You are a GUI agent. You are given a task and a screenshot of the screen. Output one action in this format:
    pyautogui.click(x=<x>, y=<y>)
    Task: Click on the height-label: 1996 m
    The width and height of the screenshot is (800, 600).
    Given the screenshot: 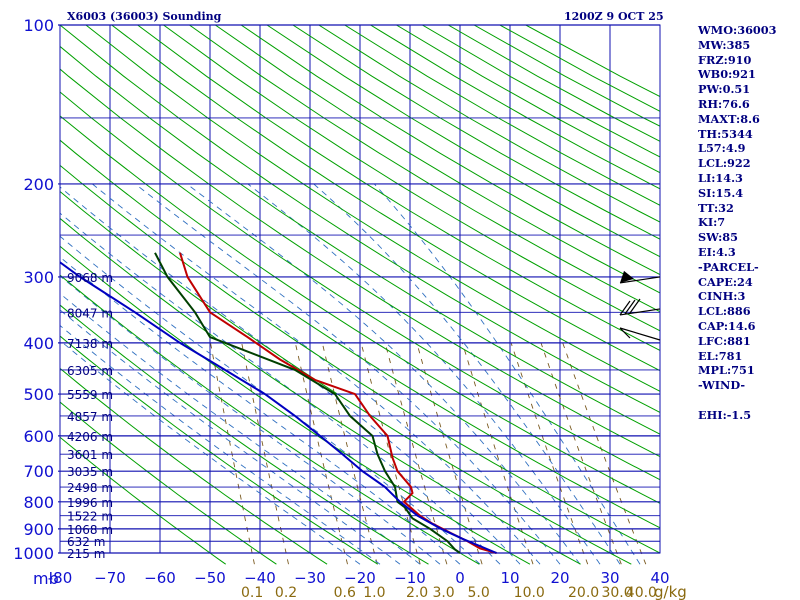 What is the action you would take?
    pyautogui.click(x=90, y=503)
    